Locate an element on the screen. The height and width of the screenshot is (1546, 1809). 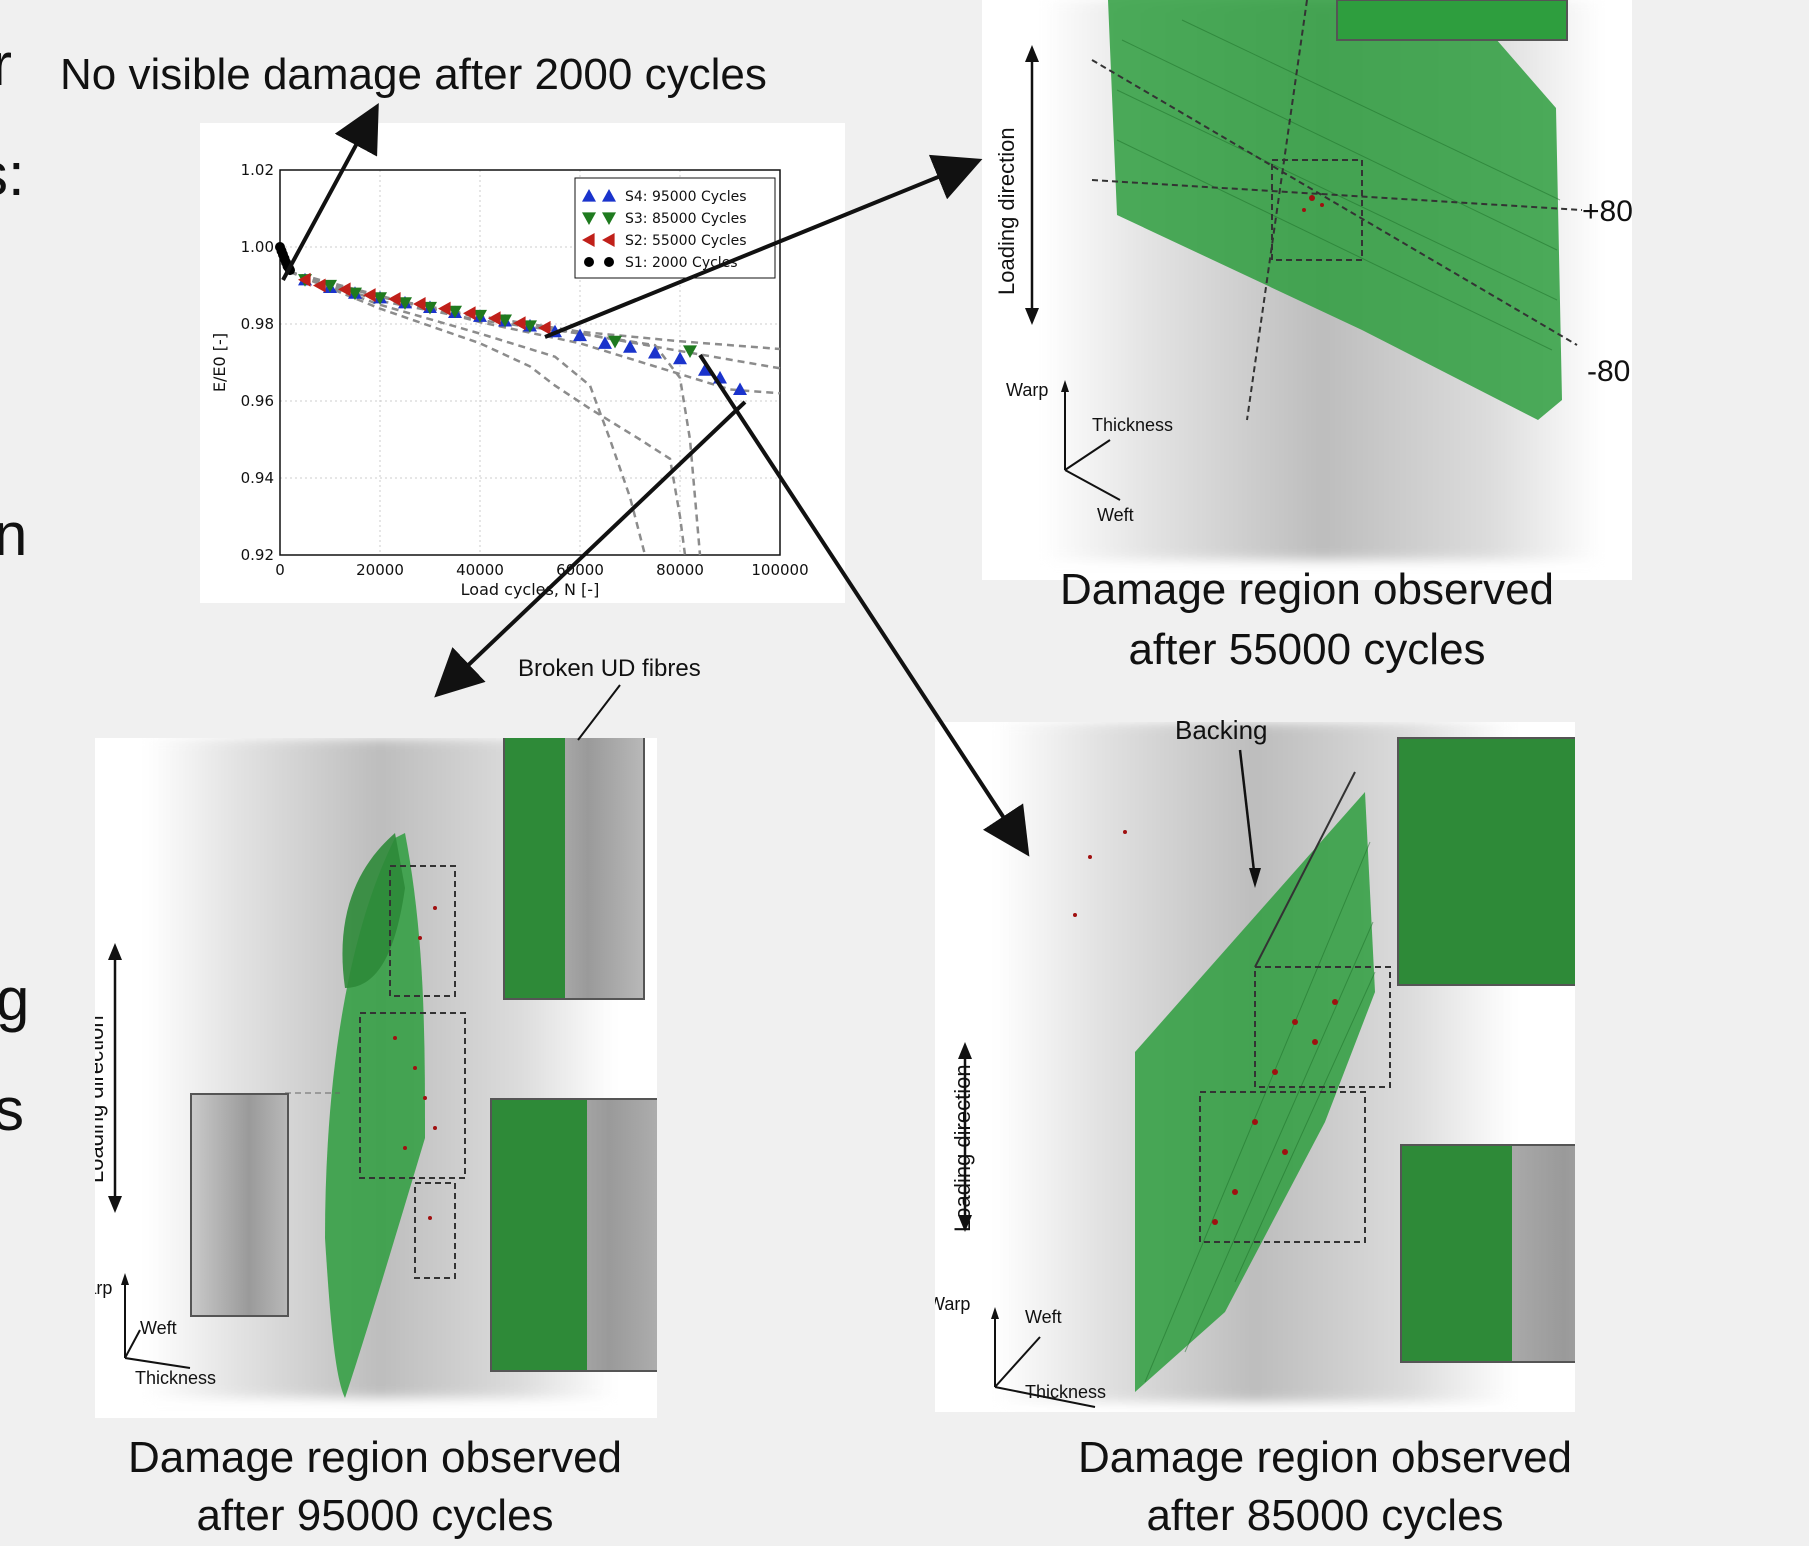
x-tick-label: 60000 is located at coordinates (580, 570).